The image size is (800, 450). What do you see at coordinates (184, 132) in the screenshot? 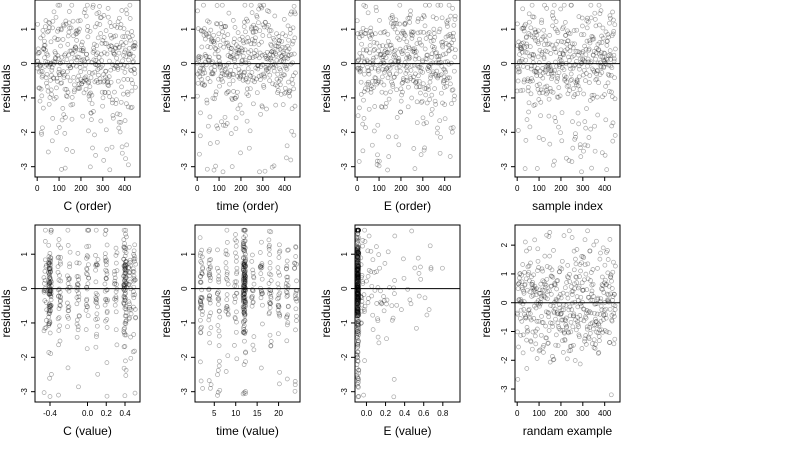
I see `y-tick-label: -2` at bounding box center [184, 132].